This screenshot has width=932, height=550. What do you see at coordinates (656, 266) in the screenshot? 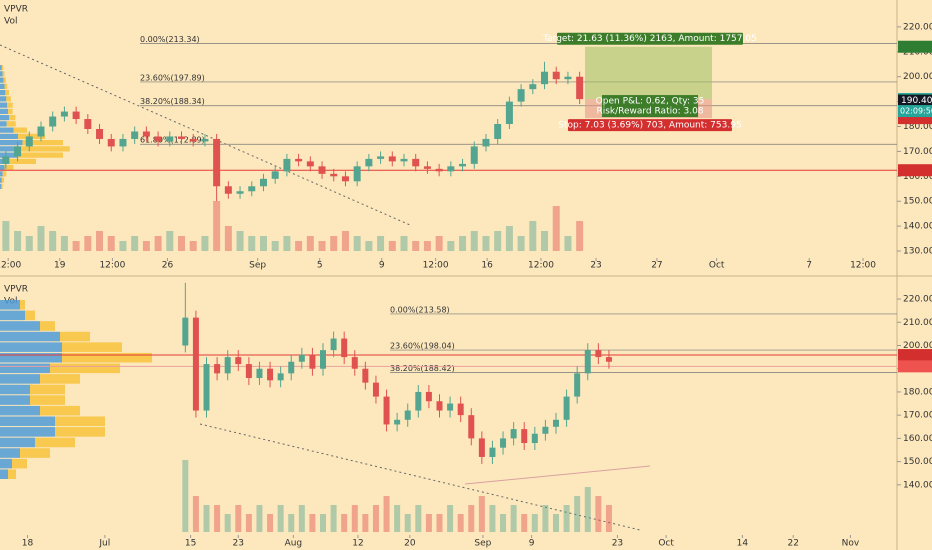
I see `x-tick-label: 27` at bounding box center [656, 266].